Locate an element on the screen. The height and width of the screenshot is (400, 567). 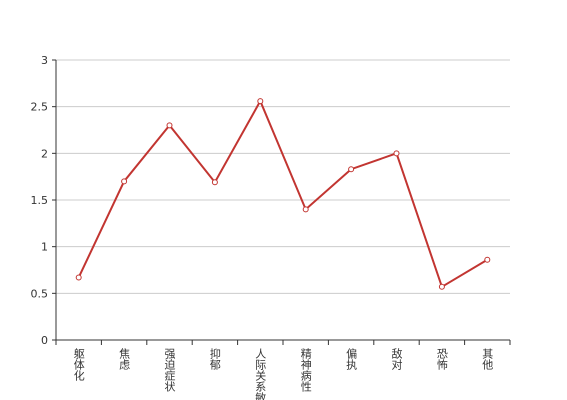
y-tick-label: 0.5 is located at coordinates (40, 293).